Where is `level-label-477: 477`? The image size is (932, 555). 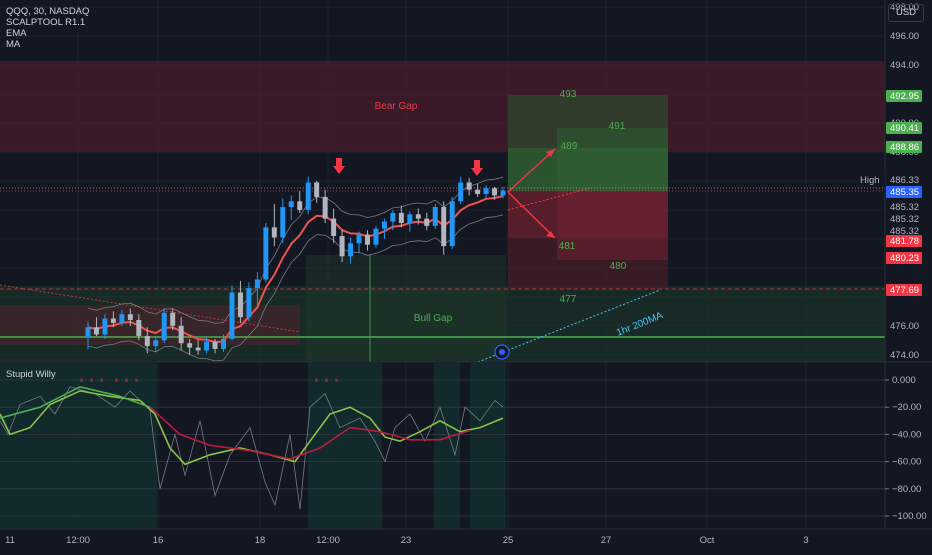 level-label-477: 477 is located at coordinates (568, 299).